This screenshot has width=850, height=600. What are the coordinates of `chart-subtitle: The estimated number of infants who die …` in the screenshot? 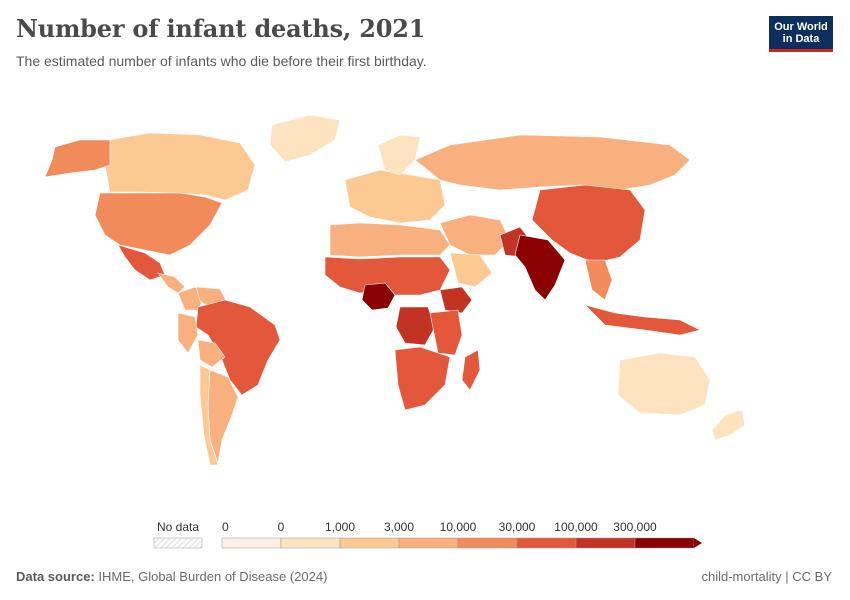 It's located at (221, 61).